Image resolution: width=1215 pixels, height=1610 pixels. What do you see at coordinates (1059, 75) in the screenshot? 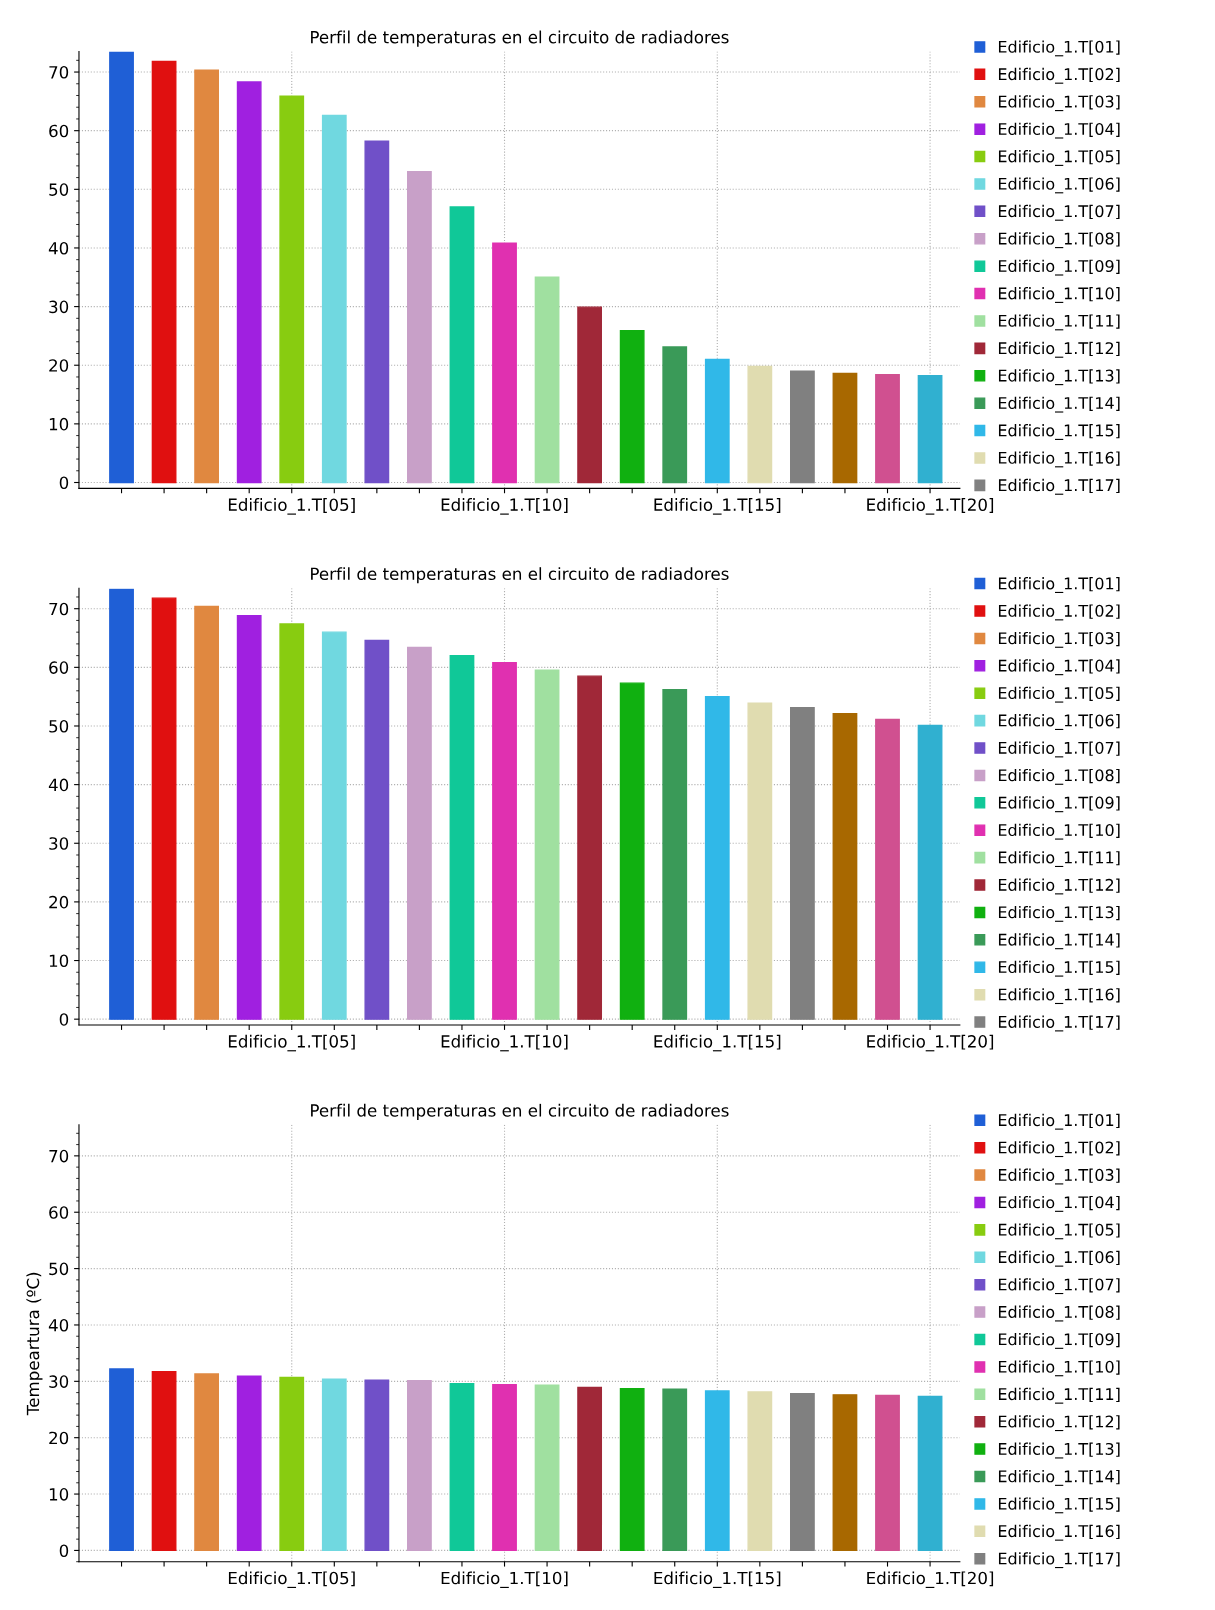
I see `legend-label: Edificio_1.T[02]` at bounding box center [1059, 75].